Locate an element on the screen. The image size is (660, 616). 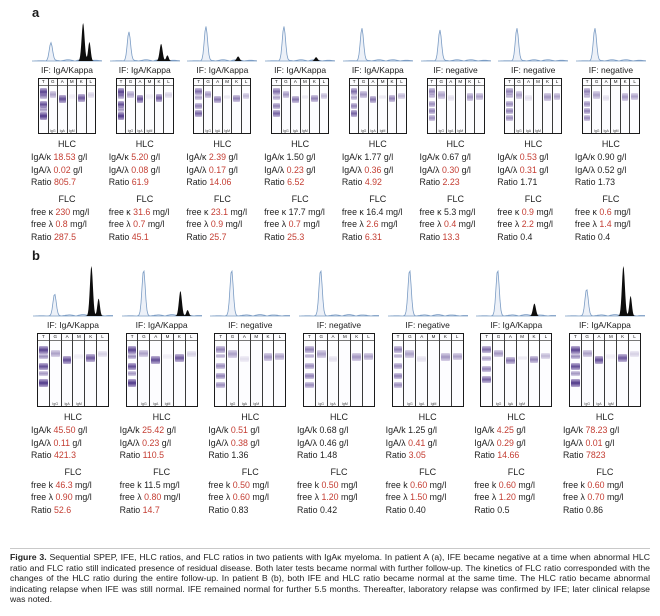
gel-lane-header: M is located at coordinates (79, 337).